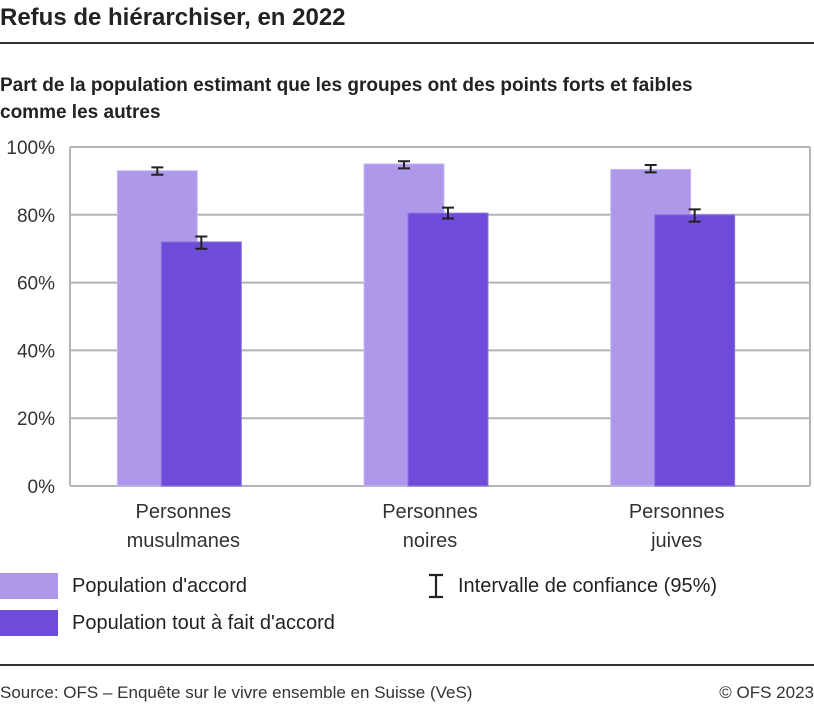 The image size is (814, 705). I want to click on chart-title: Refus de hiérarchiser, en 2022, so click(173, 17).